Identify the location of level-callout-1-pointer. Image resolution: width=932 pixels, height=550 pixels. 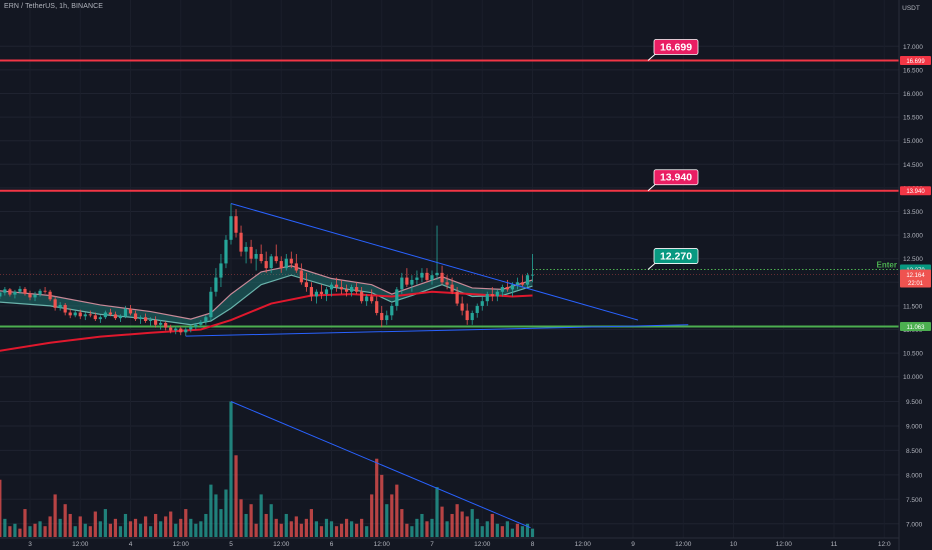
(652, 187).